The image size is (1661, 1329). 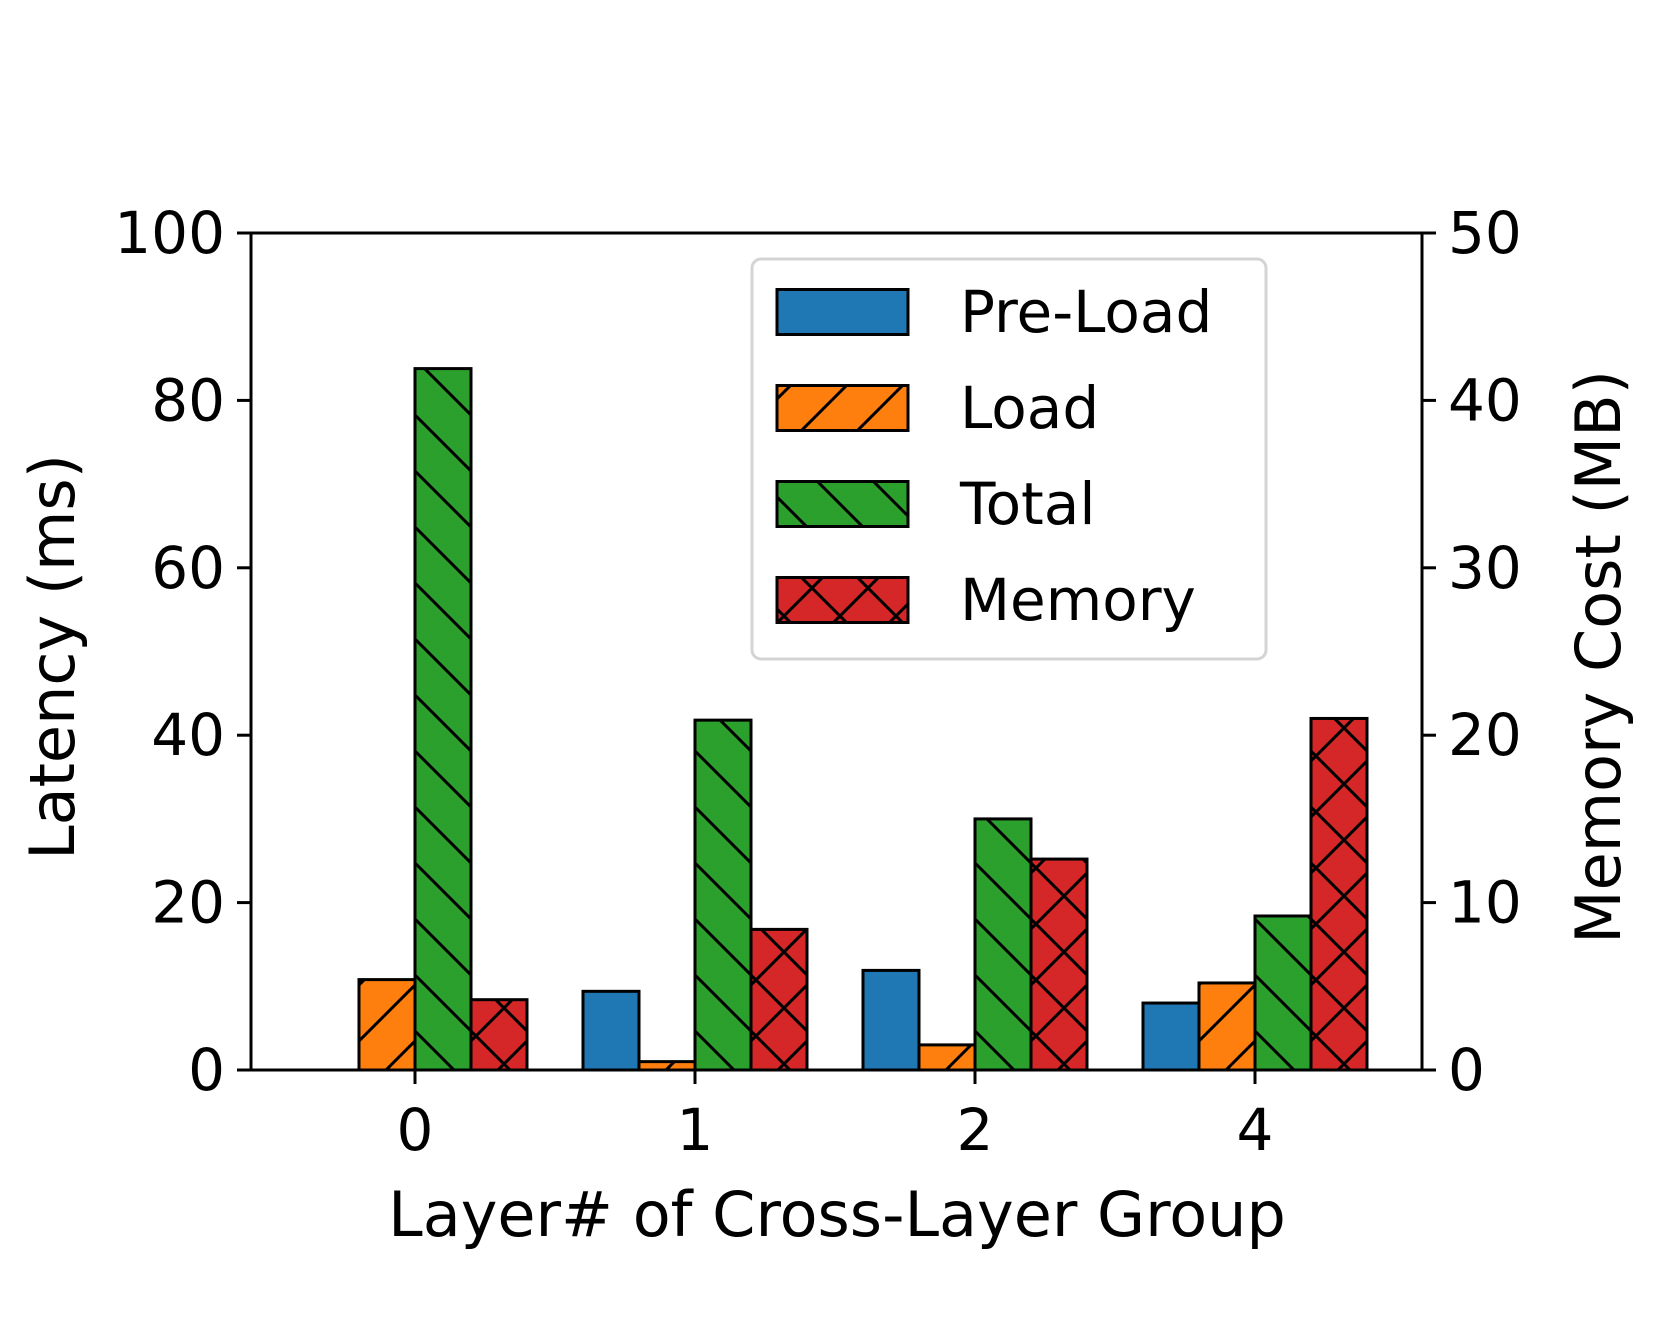 What do you see at coordinates (188, 903) in the screenshot?
I see `y-tick-label: 20` at bounding box center [188, 903].